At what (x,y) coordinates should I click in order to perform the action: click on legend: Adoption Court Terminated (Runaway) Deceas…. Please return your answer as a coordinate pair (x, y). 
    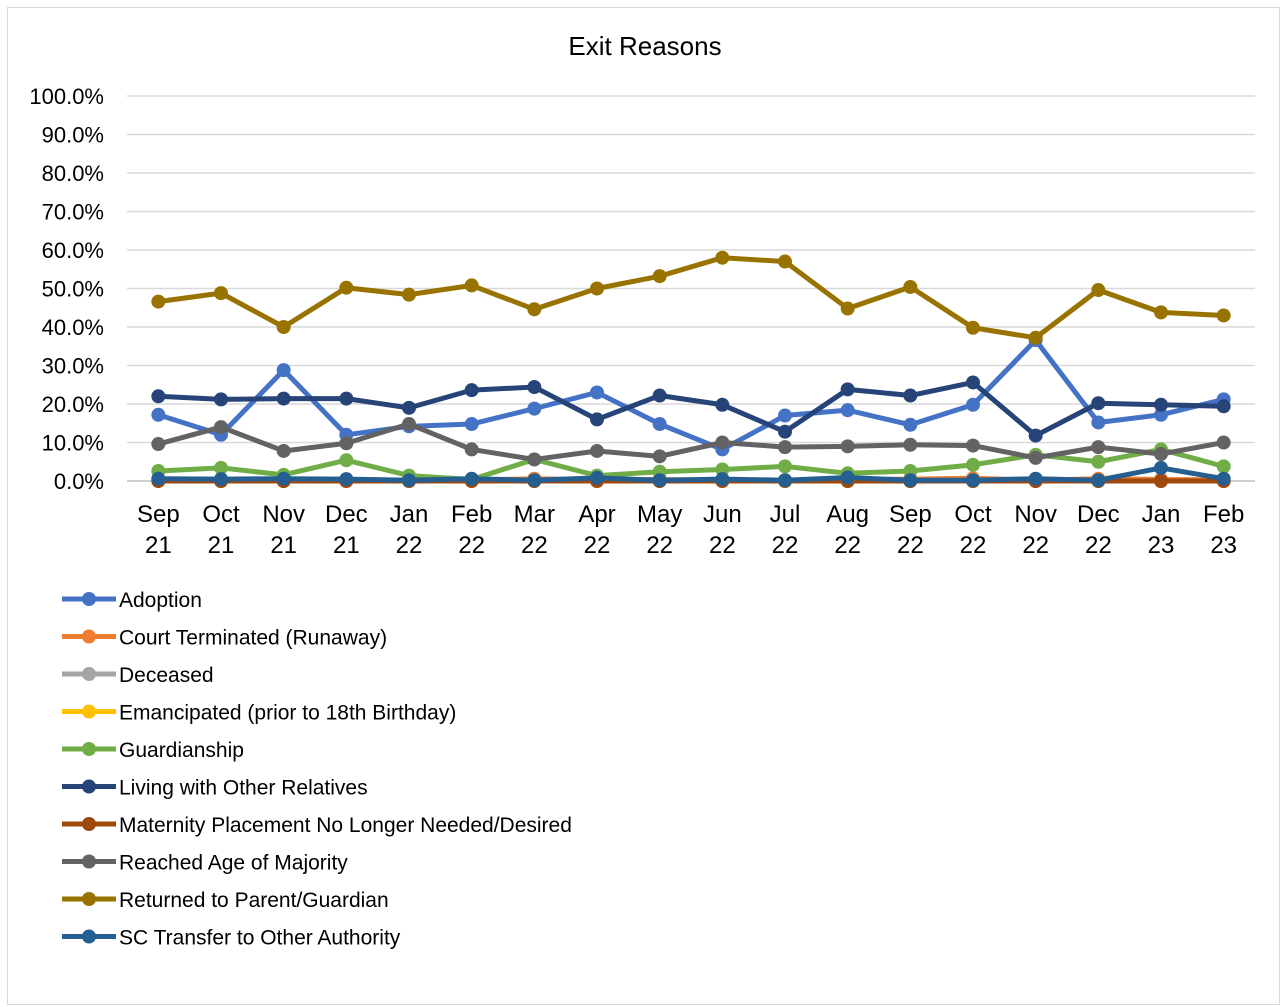
    Looking at the image, I should click on (317, 769).